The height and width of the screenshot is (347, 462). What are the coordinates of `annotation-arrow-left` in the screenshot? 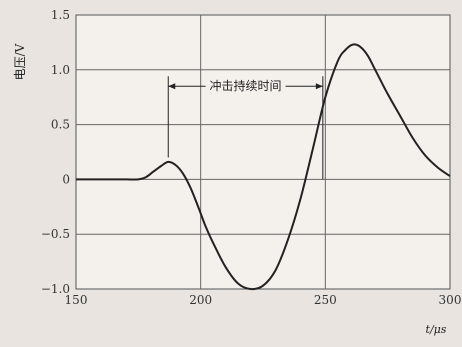 It's located at (172, 86).